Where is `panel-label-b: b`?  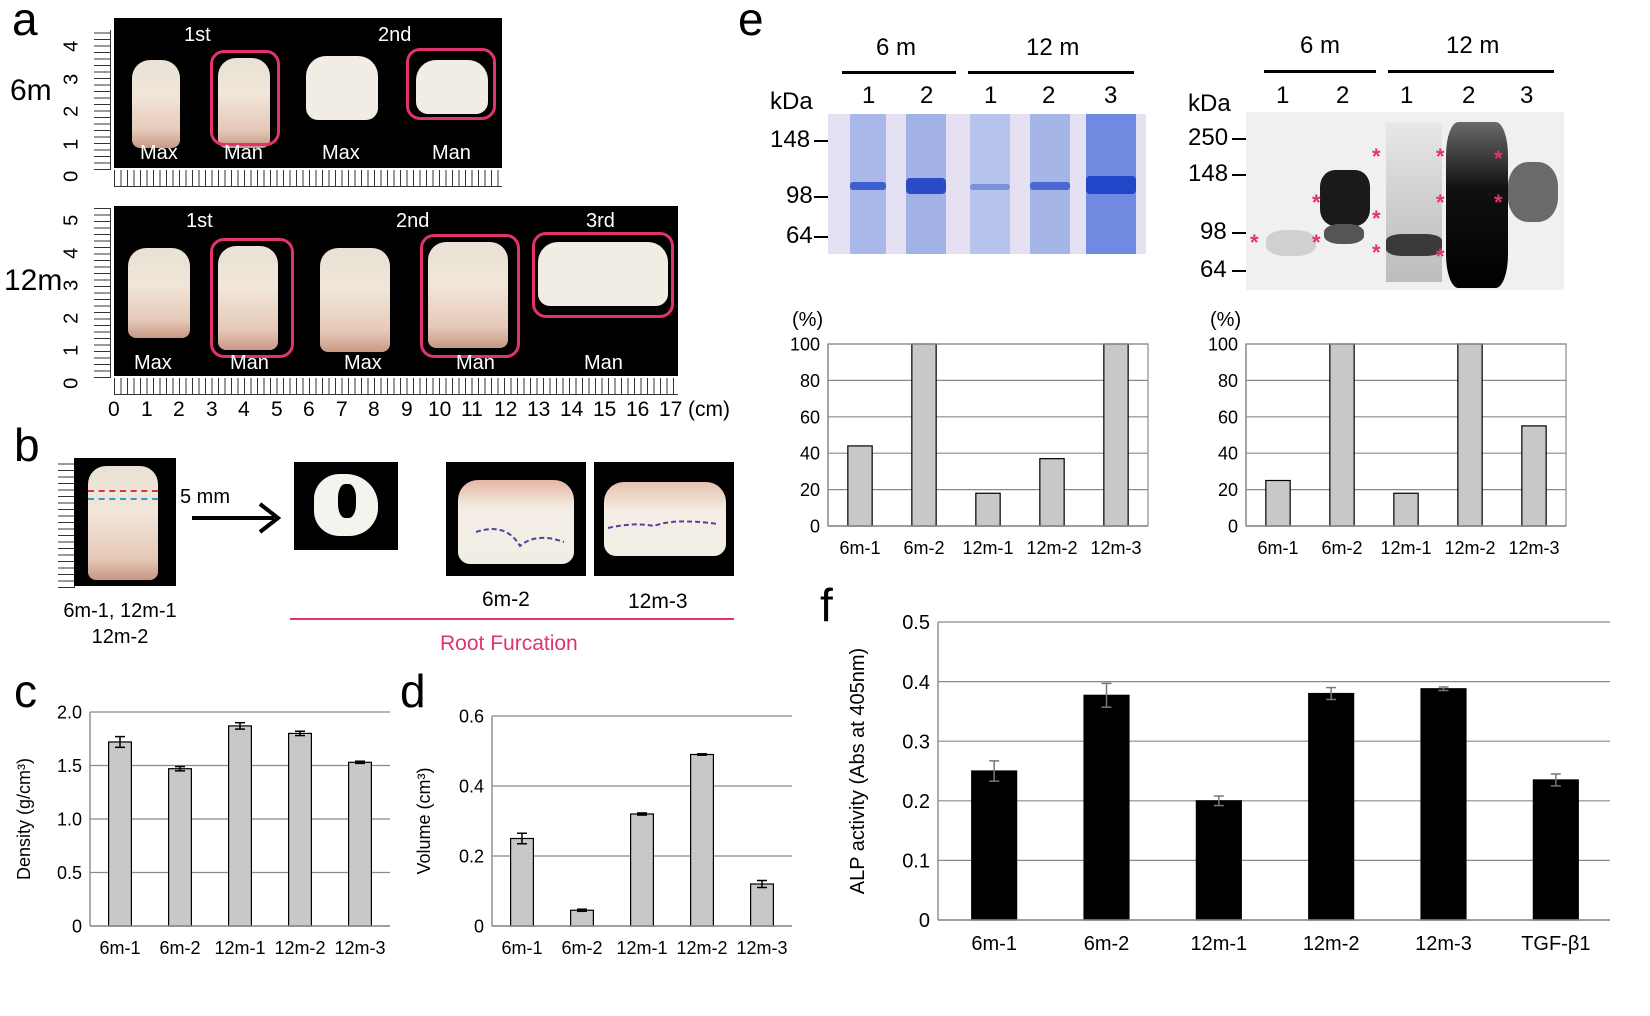
panel-label-b: b is located at coordinates (27, 445).